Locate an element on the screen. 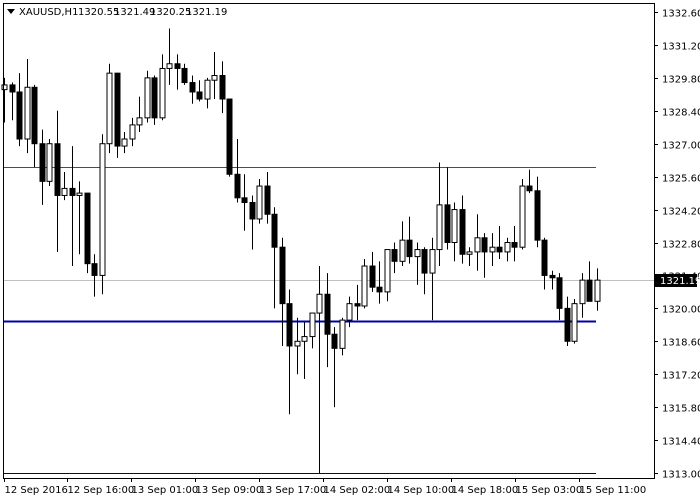  current-price-tag: 1321.19 is located at coordinates (677, 280).